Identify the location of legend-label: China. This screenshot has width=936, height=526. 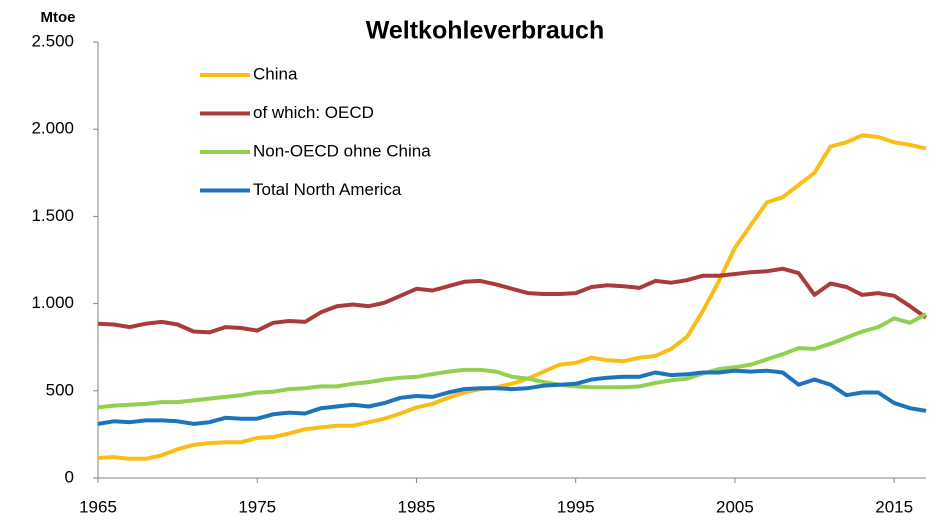
(275, 73).